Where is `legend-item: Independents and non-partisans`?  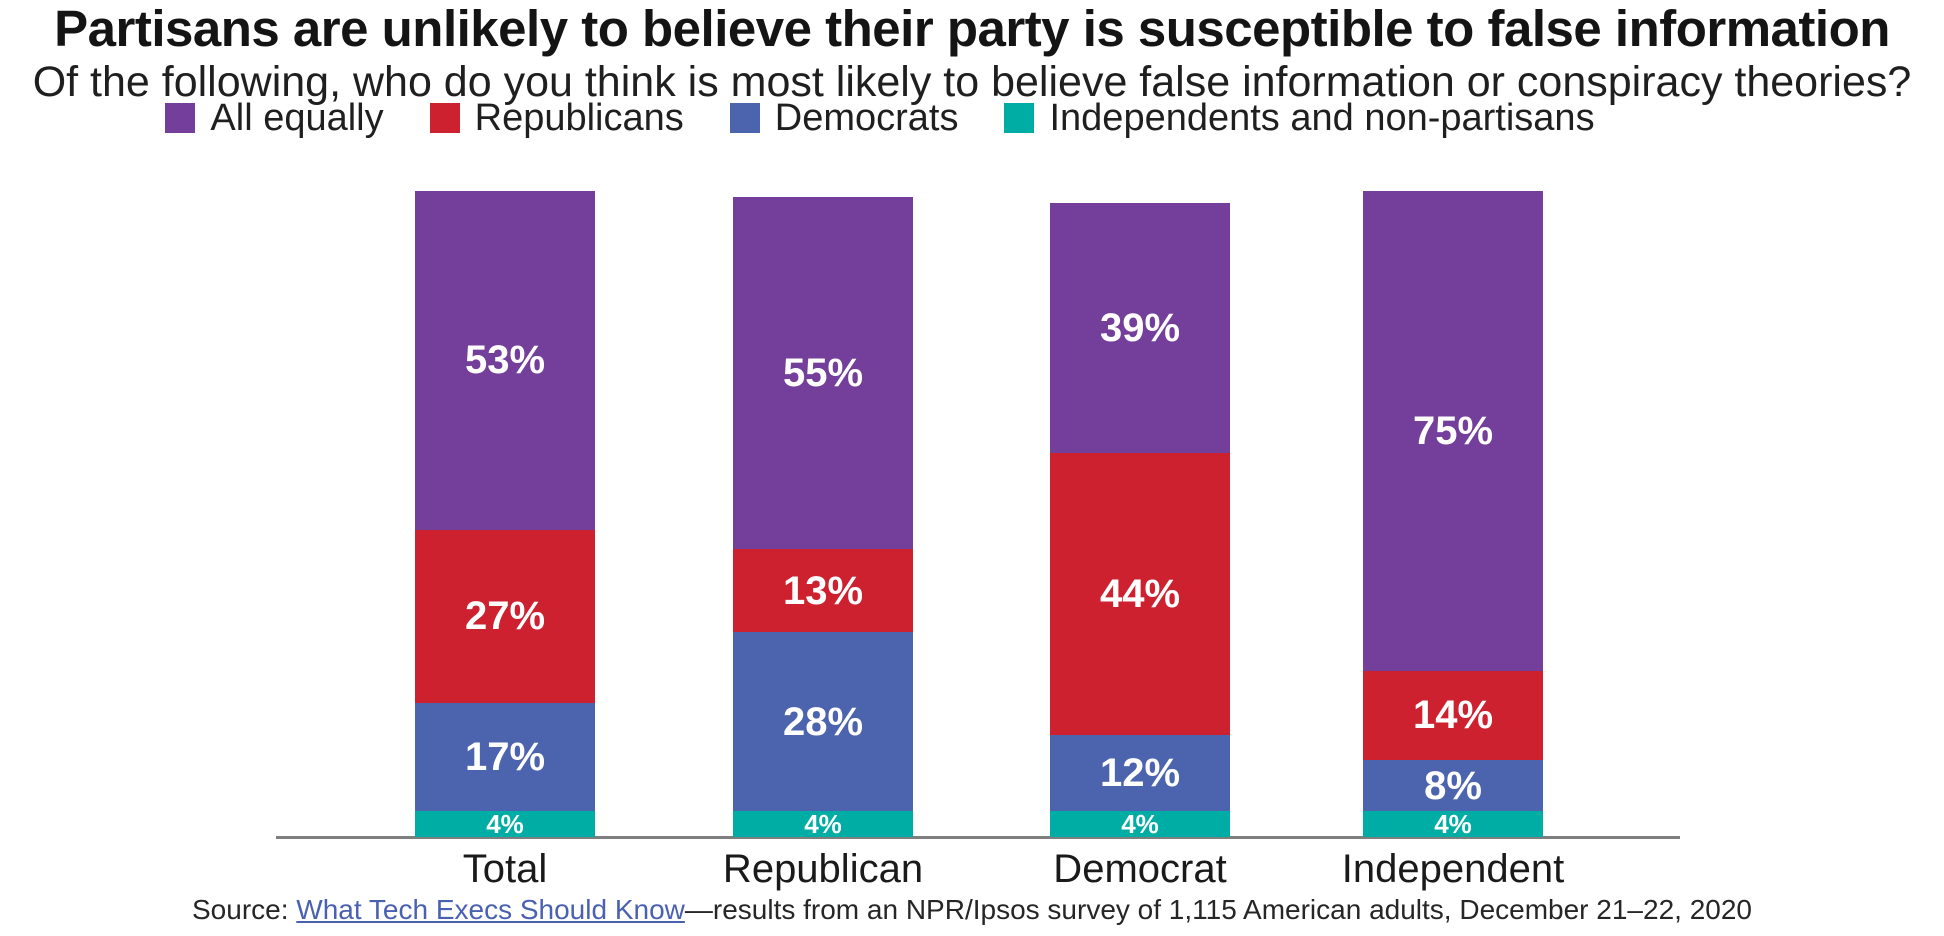
legend-item: Independents and non-partisans is located at coordinates (1299, 118).